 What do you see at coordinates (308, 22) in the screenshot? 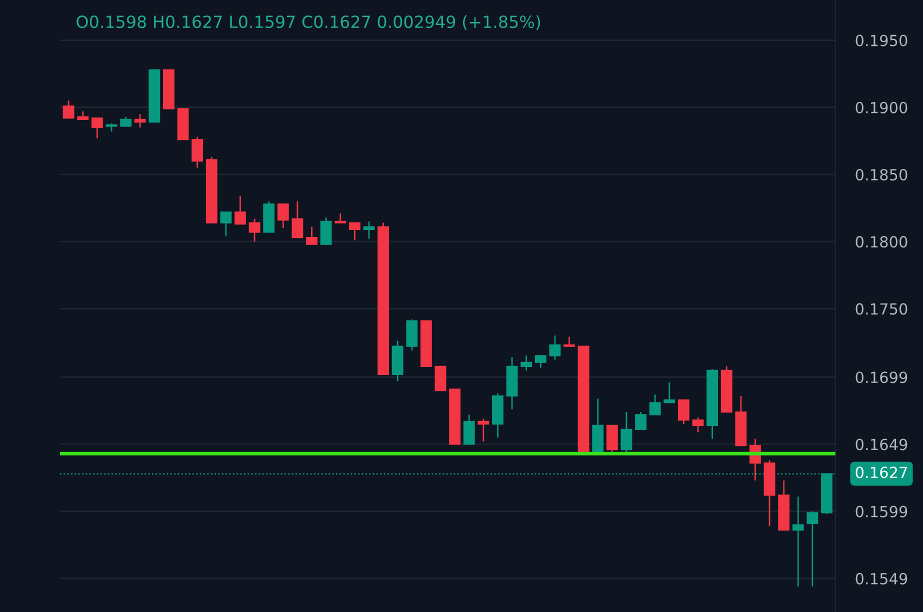
I see `text: O0.1598 H0.1627 L0.1597 C0.1627 0.002949 (+1.85%)` at bounding box center [308, 22].